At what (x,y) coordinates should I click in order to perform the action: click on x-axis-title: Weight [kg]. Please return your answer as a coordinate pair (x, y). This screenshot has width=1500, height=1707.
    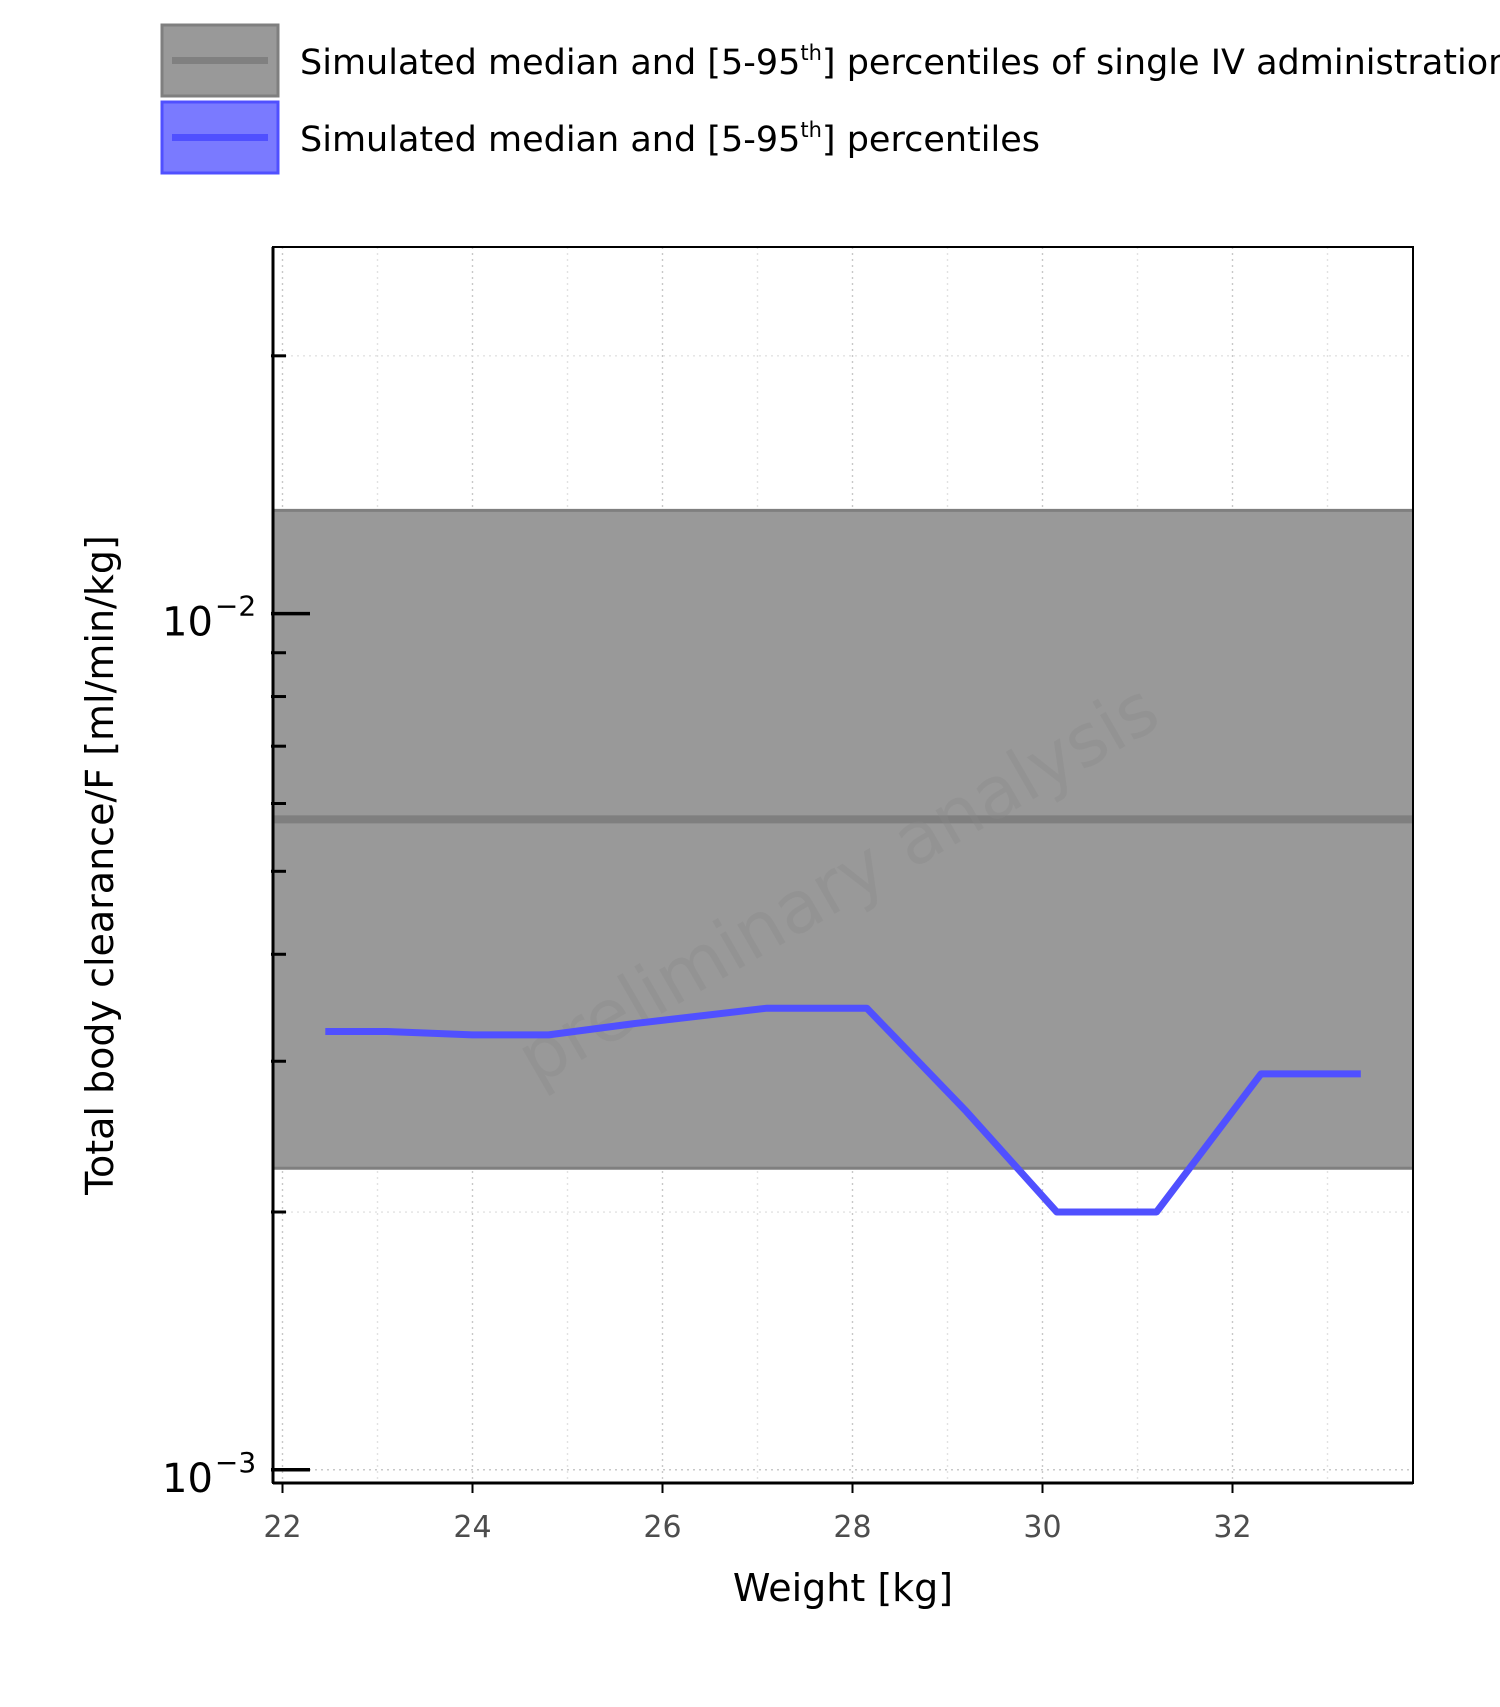
    Looking at the image, I should click on (843, 1588).